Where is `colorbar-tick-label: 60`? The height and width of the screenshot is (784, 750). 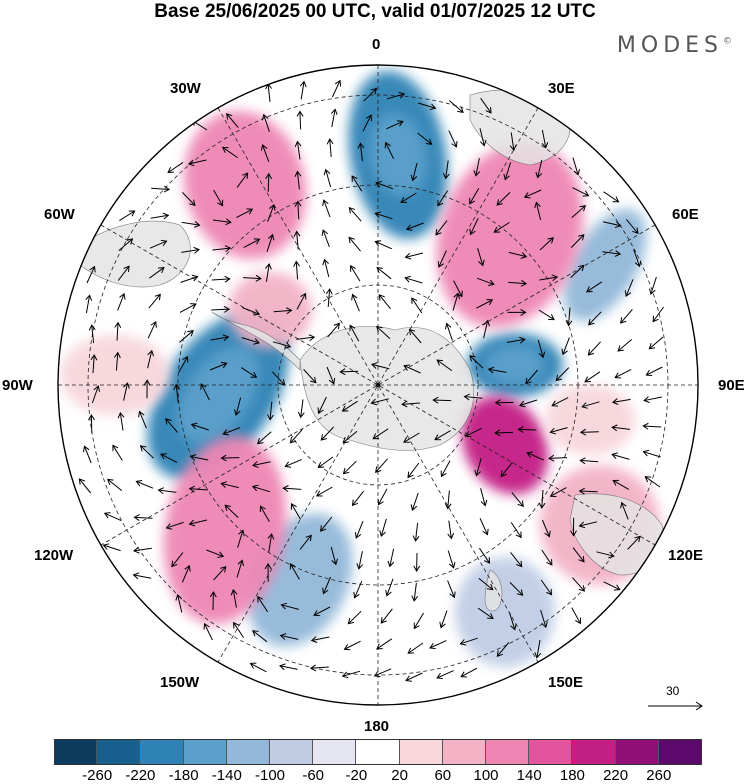 colorbar-tick-label: 60 is located at coordinates (442, 775).